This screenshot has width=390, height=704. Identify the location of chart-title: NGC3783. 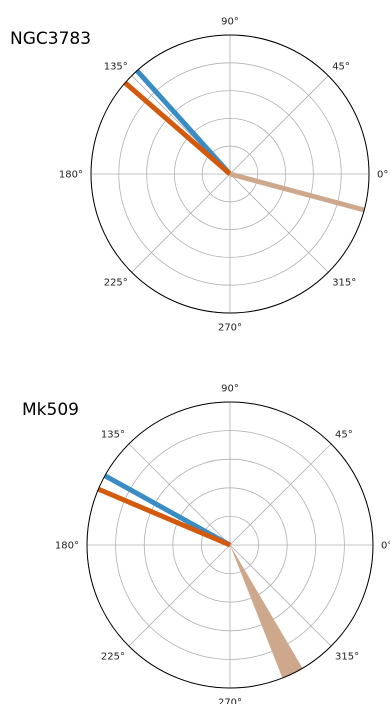
(50, 39).